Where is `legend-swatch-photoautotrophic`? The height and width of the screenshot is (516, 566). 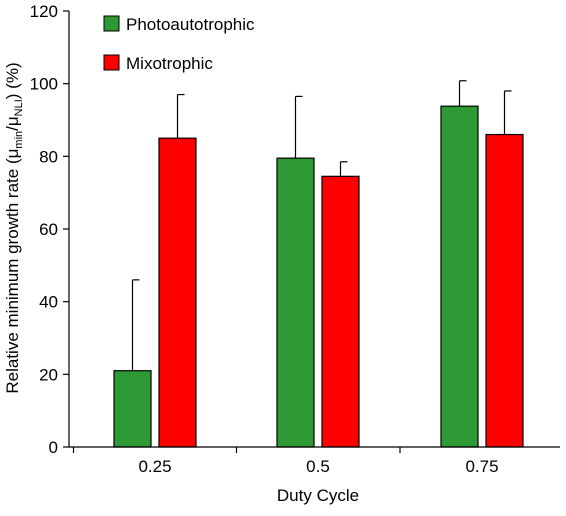
legend-swatch-photoautotrophic is located at coordinates (111, 23).